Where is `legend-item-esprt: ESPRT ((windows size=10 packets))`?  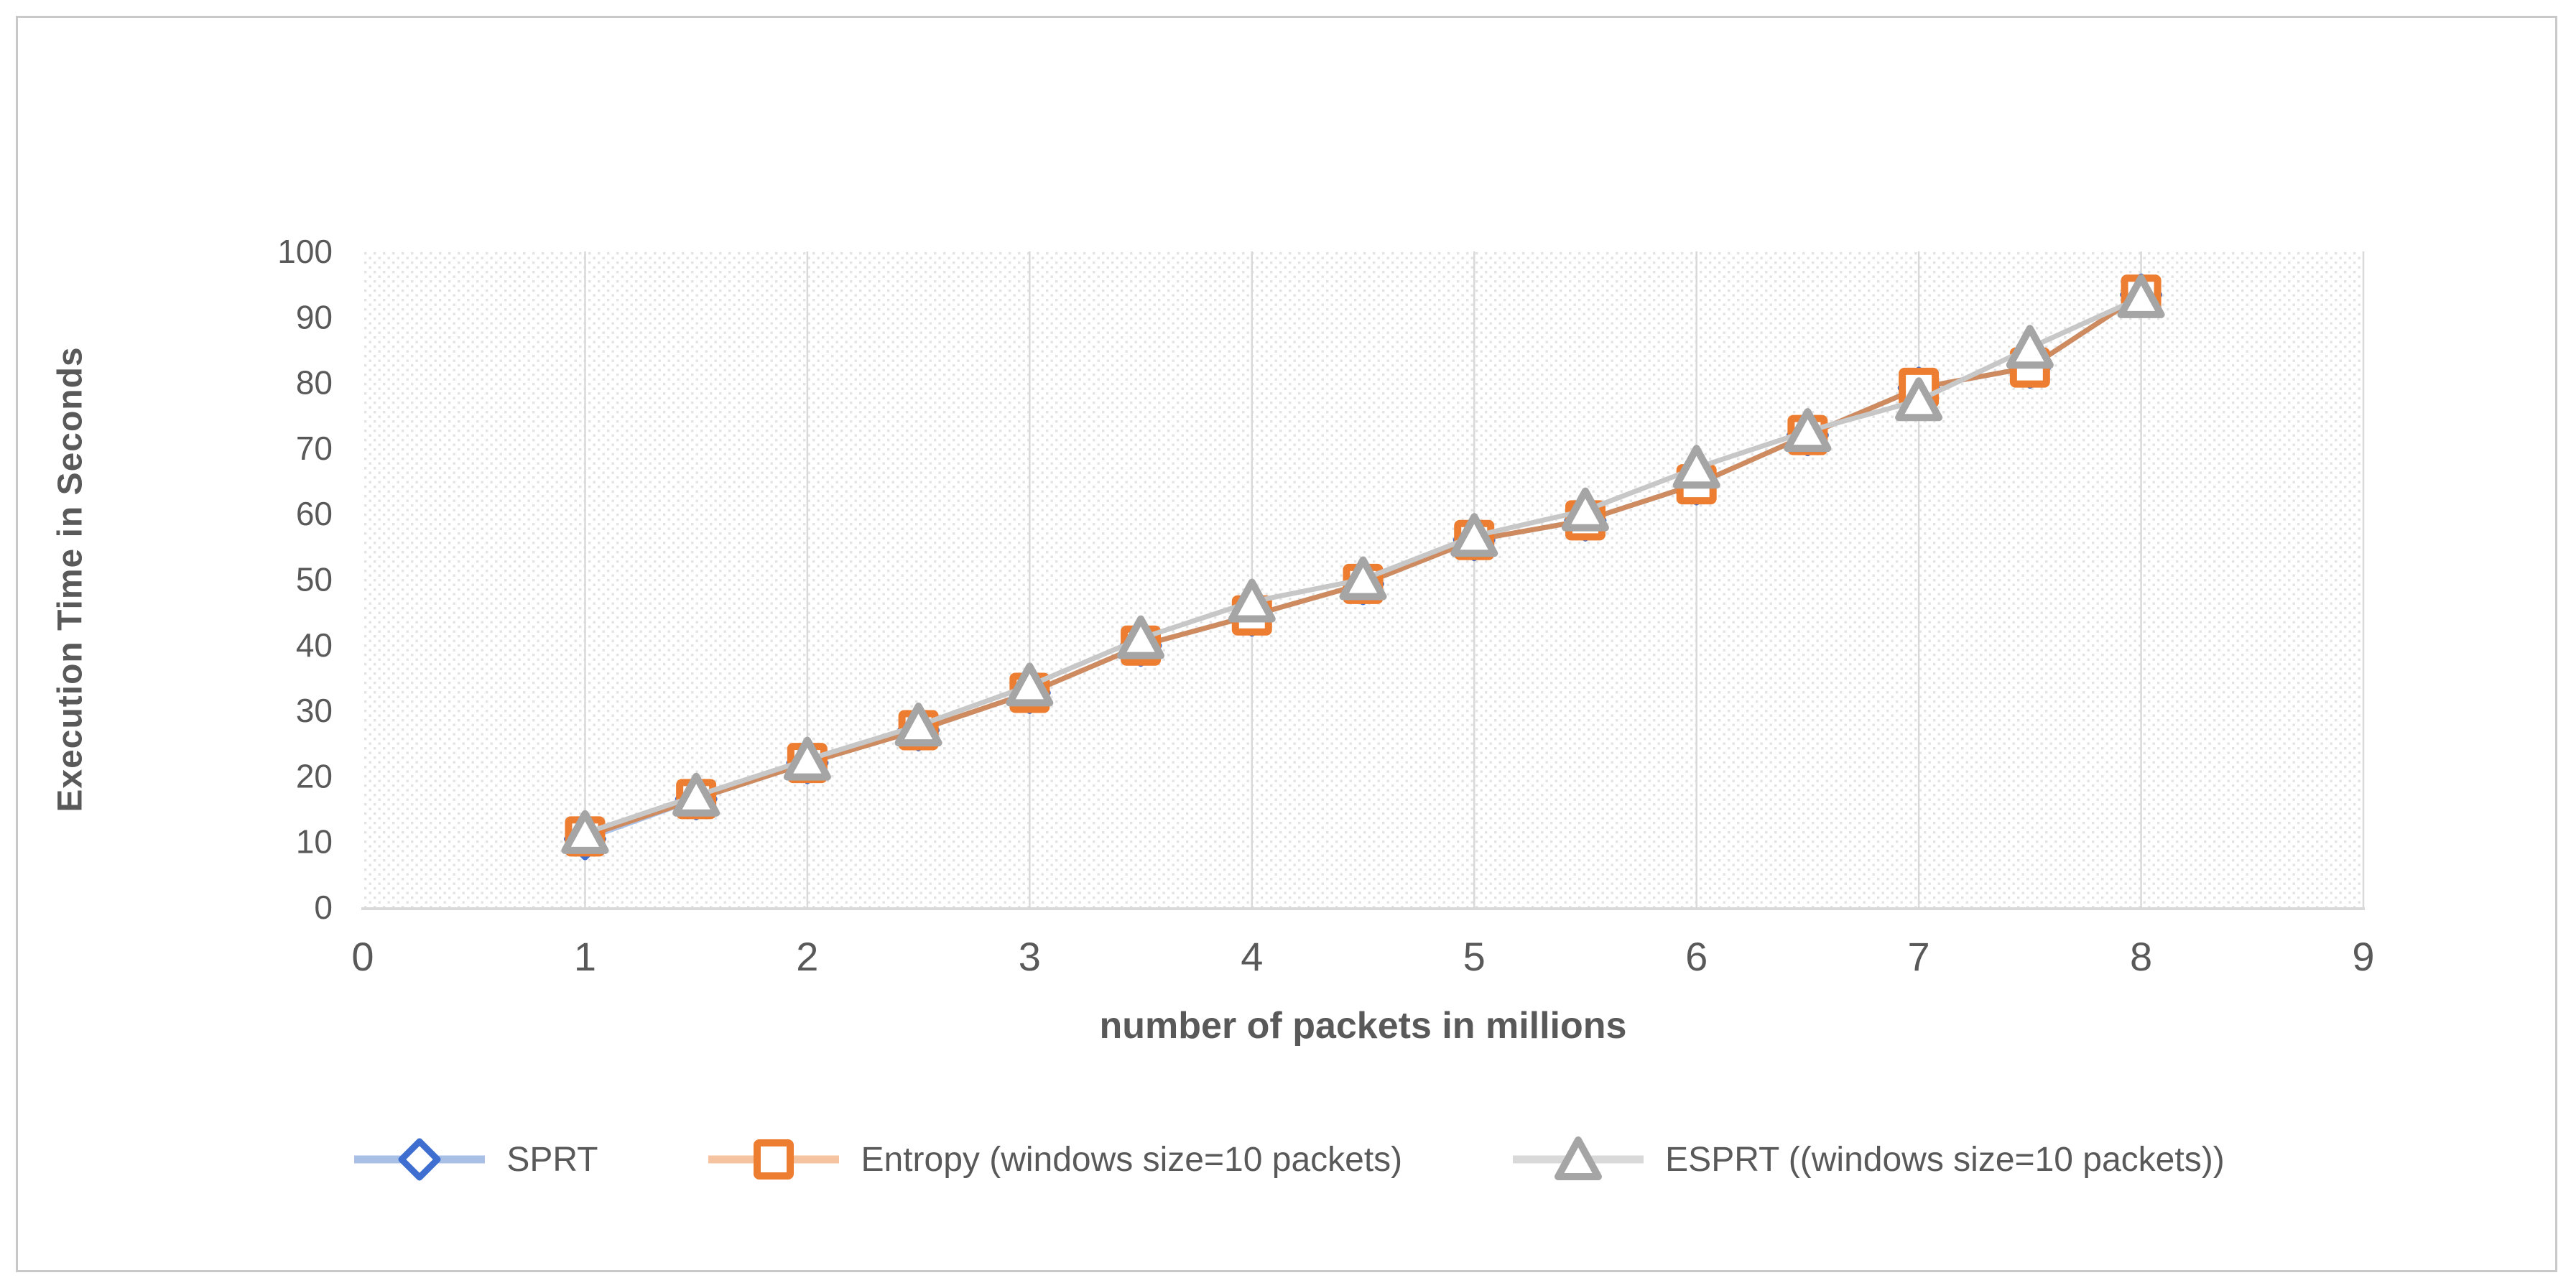
legend-item-esprt: ESPRT ((windows size=10 packets)) is located at coordinates (1867, 1159).